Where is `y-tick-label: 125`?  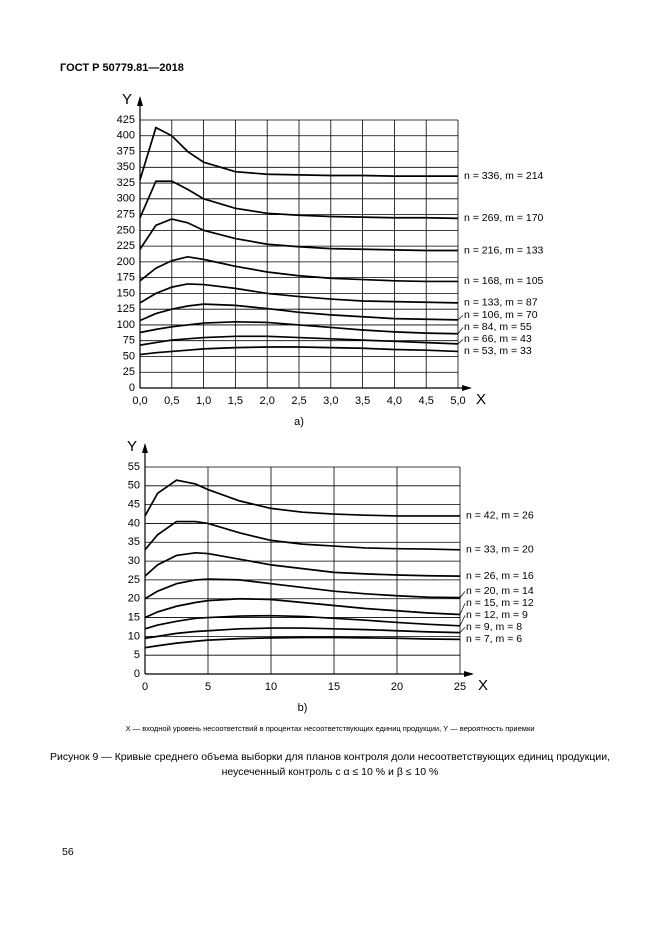 y-tick-label: 125 is located at coordinates (126, 309).